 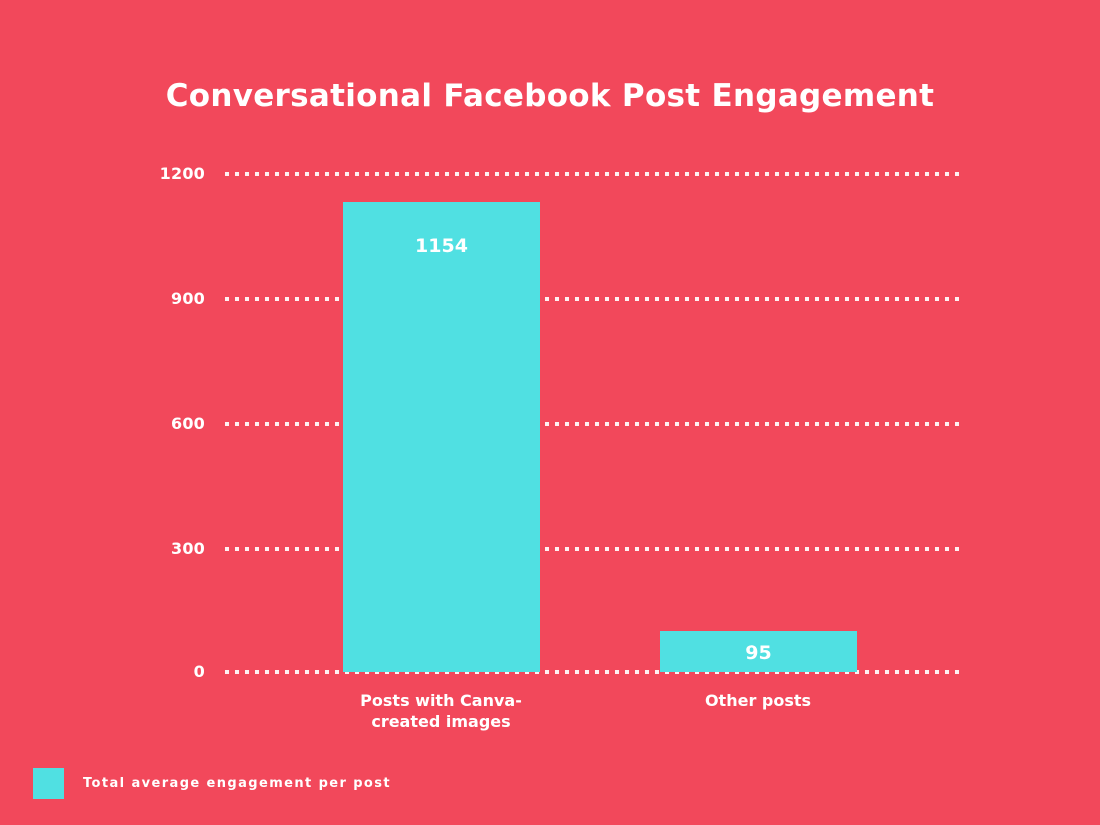 I want to click on bar-posts-with-canva-created-images: 1154, so click(x=441, y=437).